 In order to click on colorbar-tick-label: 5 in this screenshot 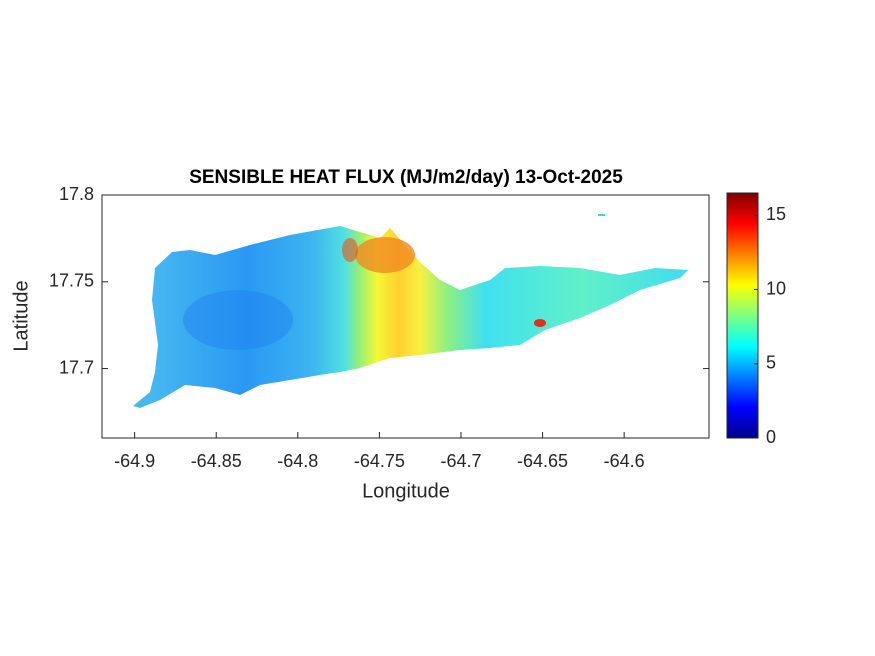, I will do `click(771, 363)`.